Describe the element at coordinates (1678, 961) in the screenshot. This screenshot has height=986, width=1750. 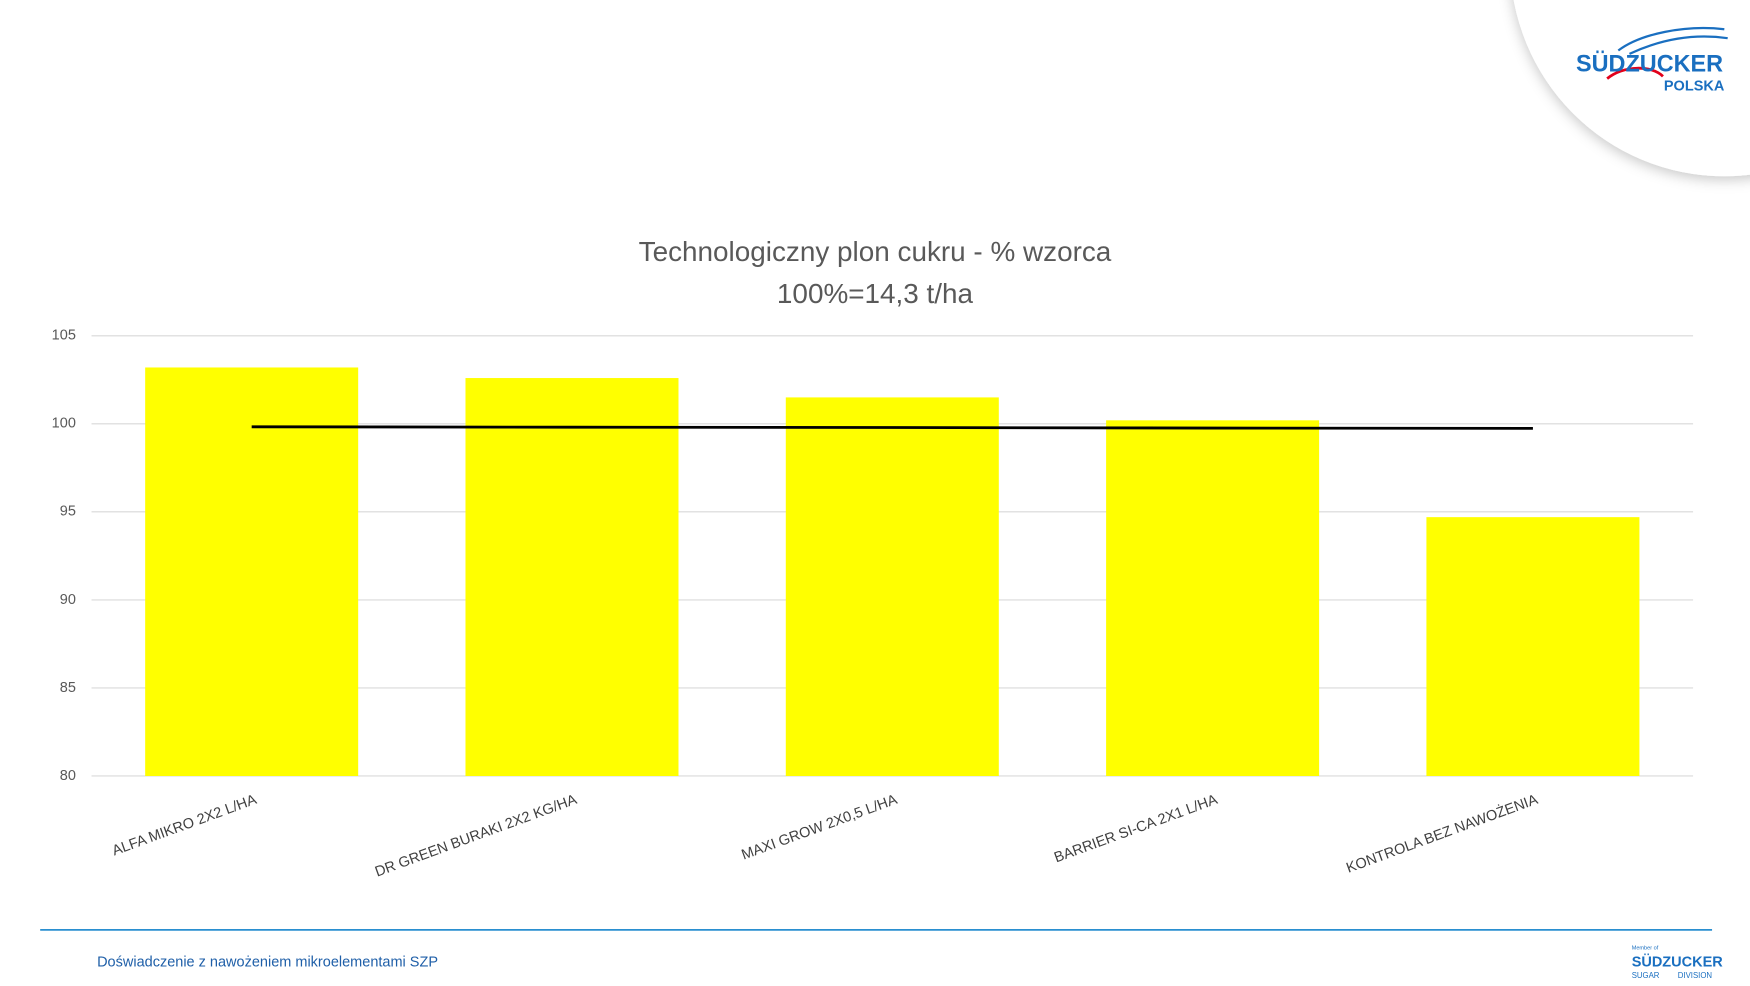
I see `small-logo-name: SÜDZUCKER` at that location.